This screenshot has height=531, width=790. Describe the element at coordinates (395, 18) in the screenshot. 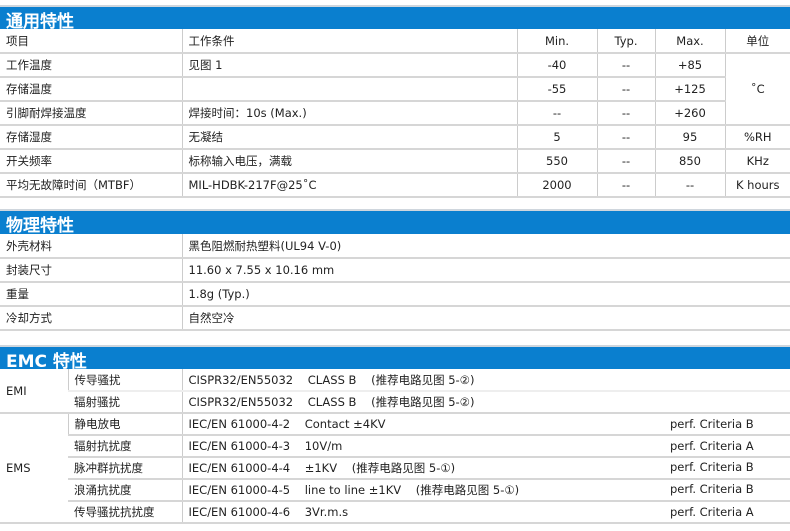

I see `general-section-title: 通用特性` at that location.